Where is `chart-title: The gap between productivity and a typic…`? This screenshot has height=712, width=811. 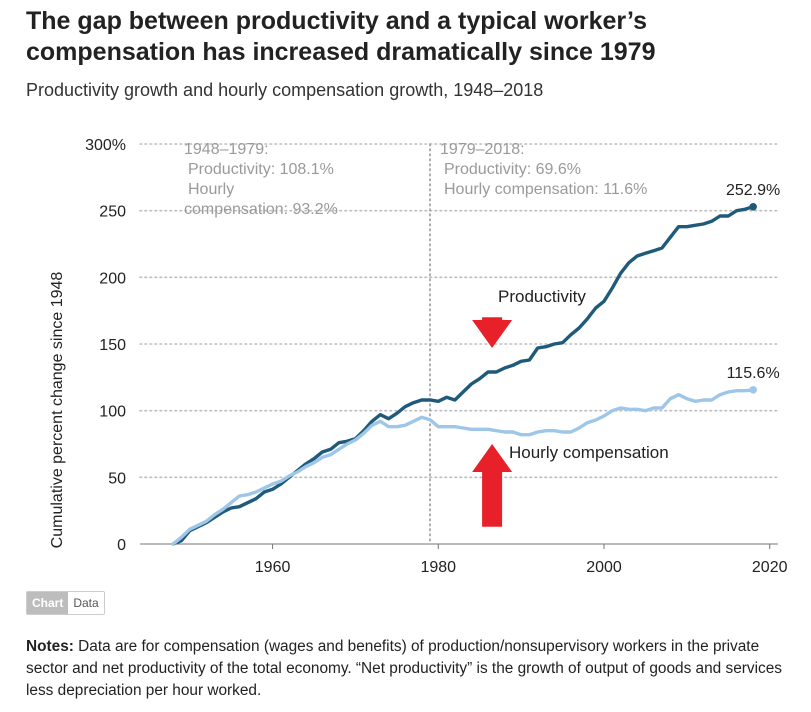
chart-title: The gap between productivity and a typic… is located at coordinates (341, 36).